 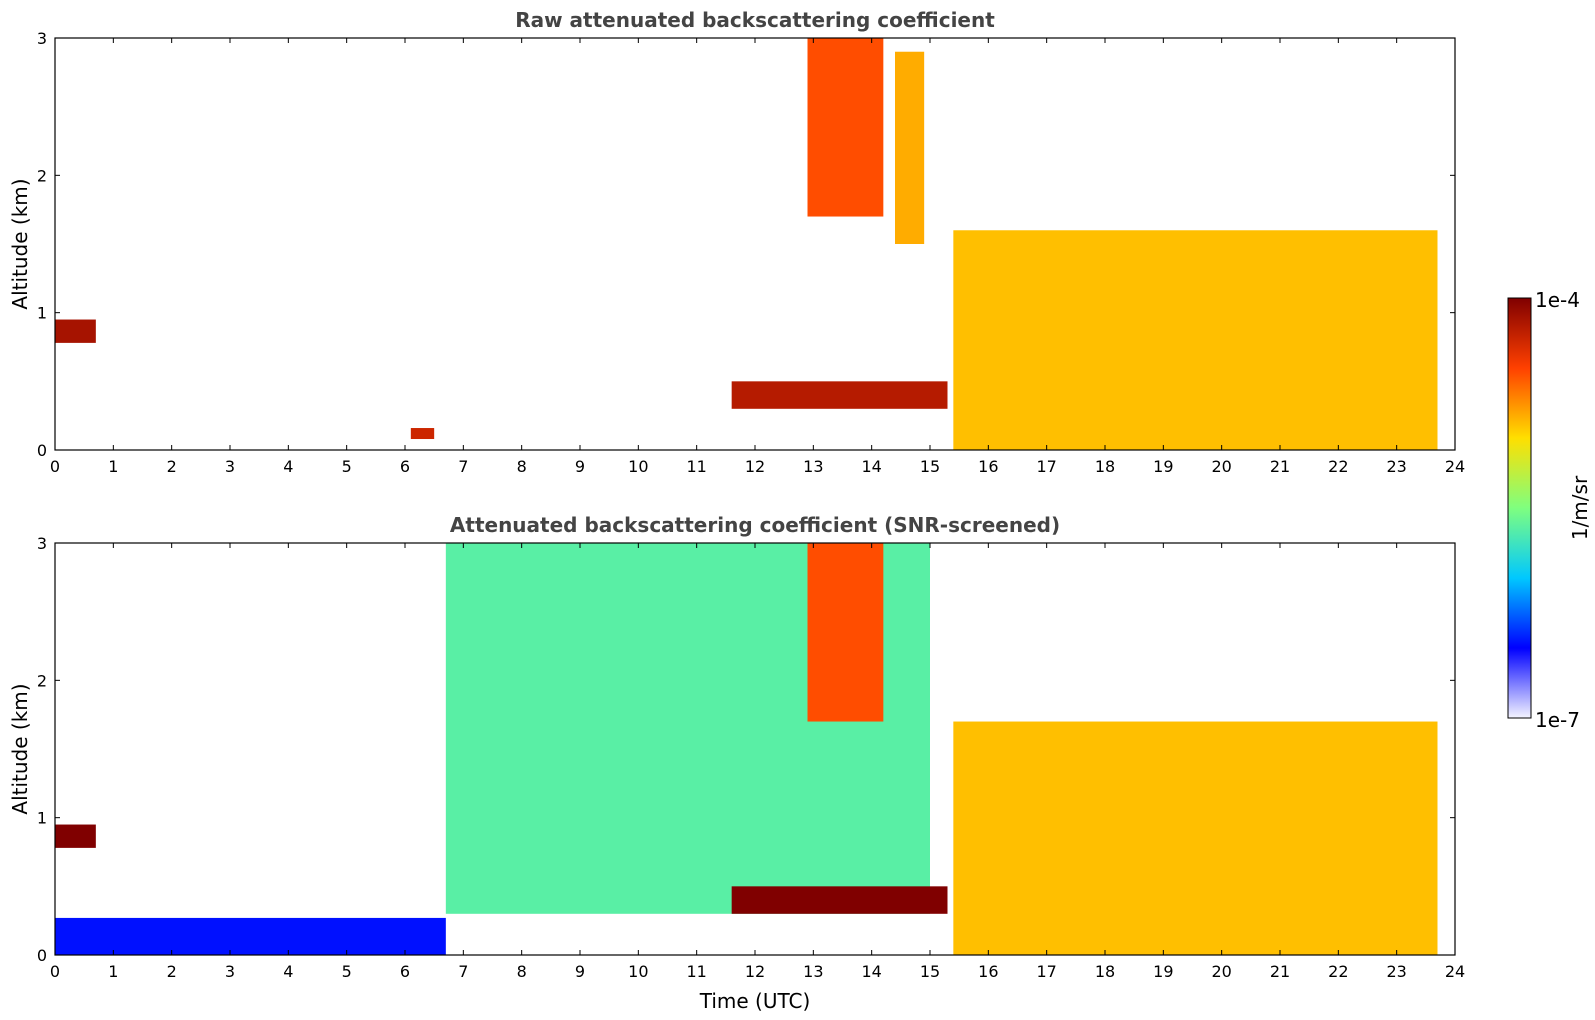 What do you see at coordinates (1557, 300) in the screenshot?
I see `colorbar-max-label: 1e-4` at bounding box center [1557, 300].